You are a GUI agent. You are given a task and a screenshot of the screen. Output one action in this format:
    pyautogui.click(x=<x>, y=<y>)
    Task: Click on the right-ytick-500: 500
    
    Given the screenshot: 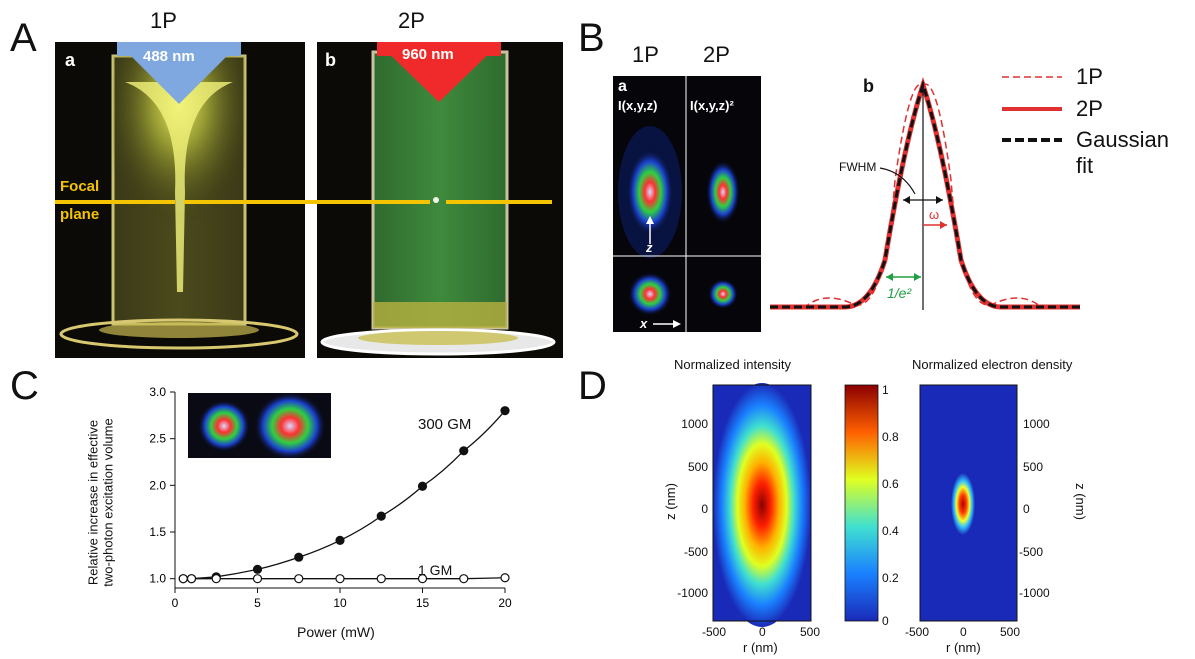 What is the action you would take?
    pyautogui.click(x=1033, y=467)
    